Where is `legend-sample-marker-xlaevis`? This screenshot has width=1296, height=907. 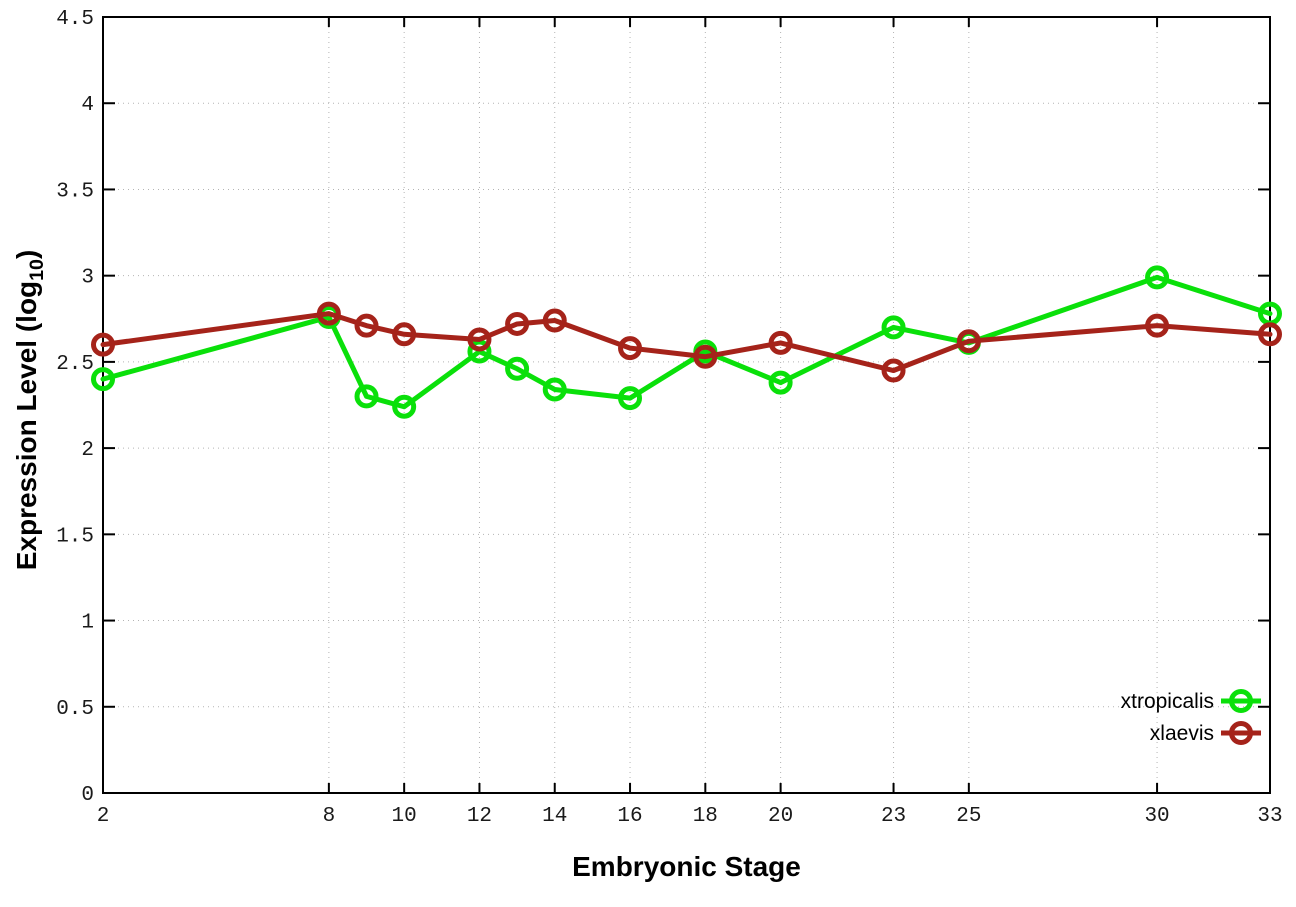 legend-sample-marker-xlaevis is located at coordinates (1241, 733).